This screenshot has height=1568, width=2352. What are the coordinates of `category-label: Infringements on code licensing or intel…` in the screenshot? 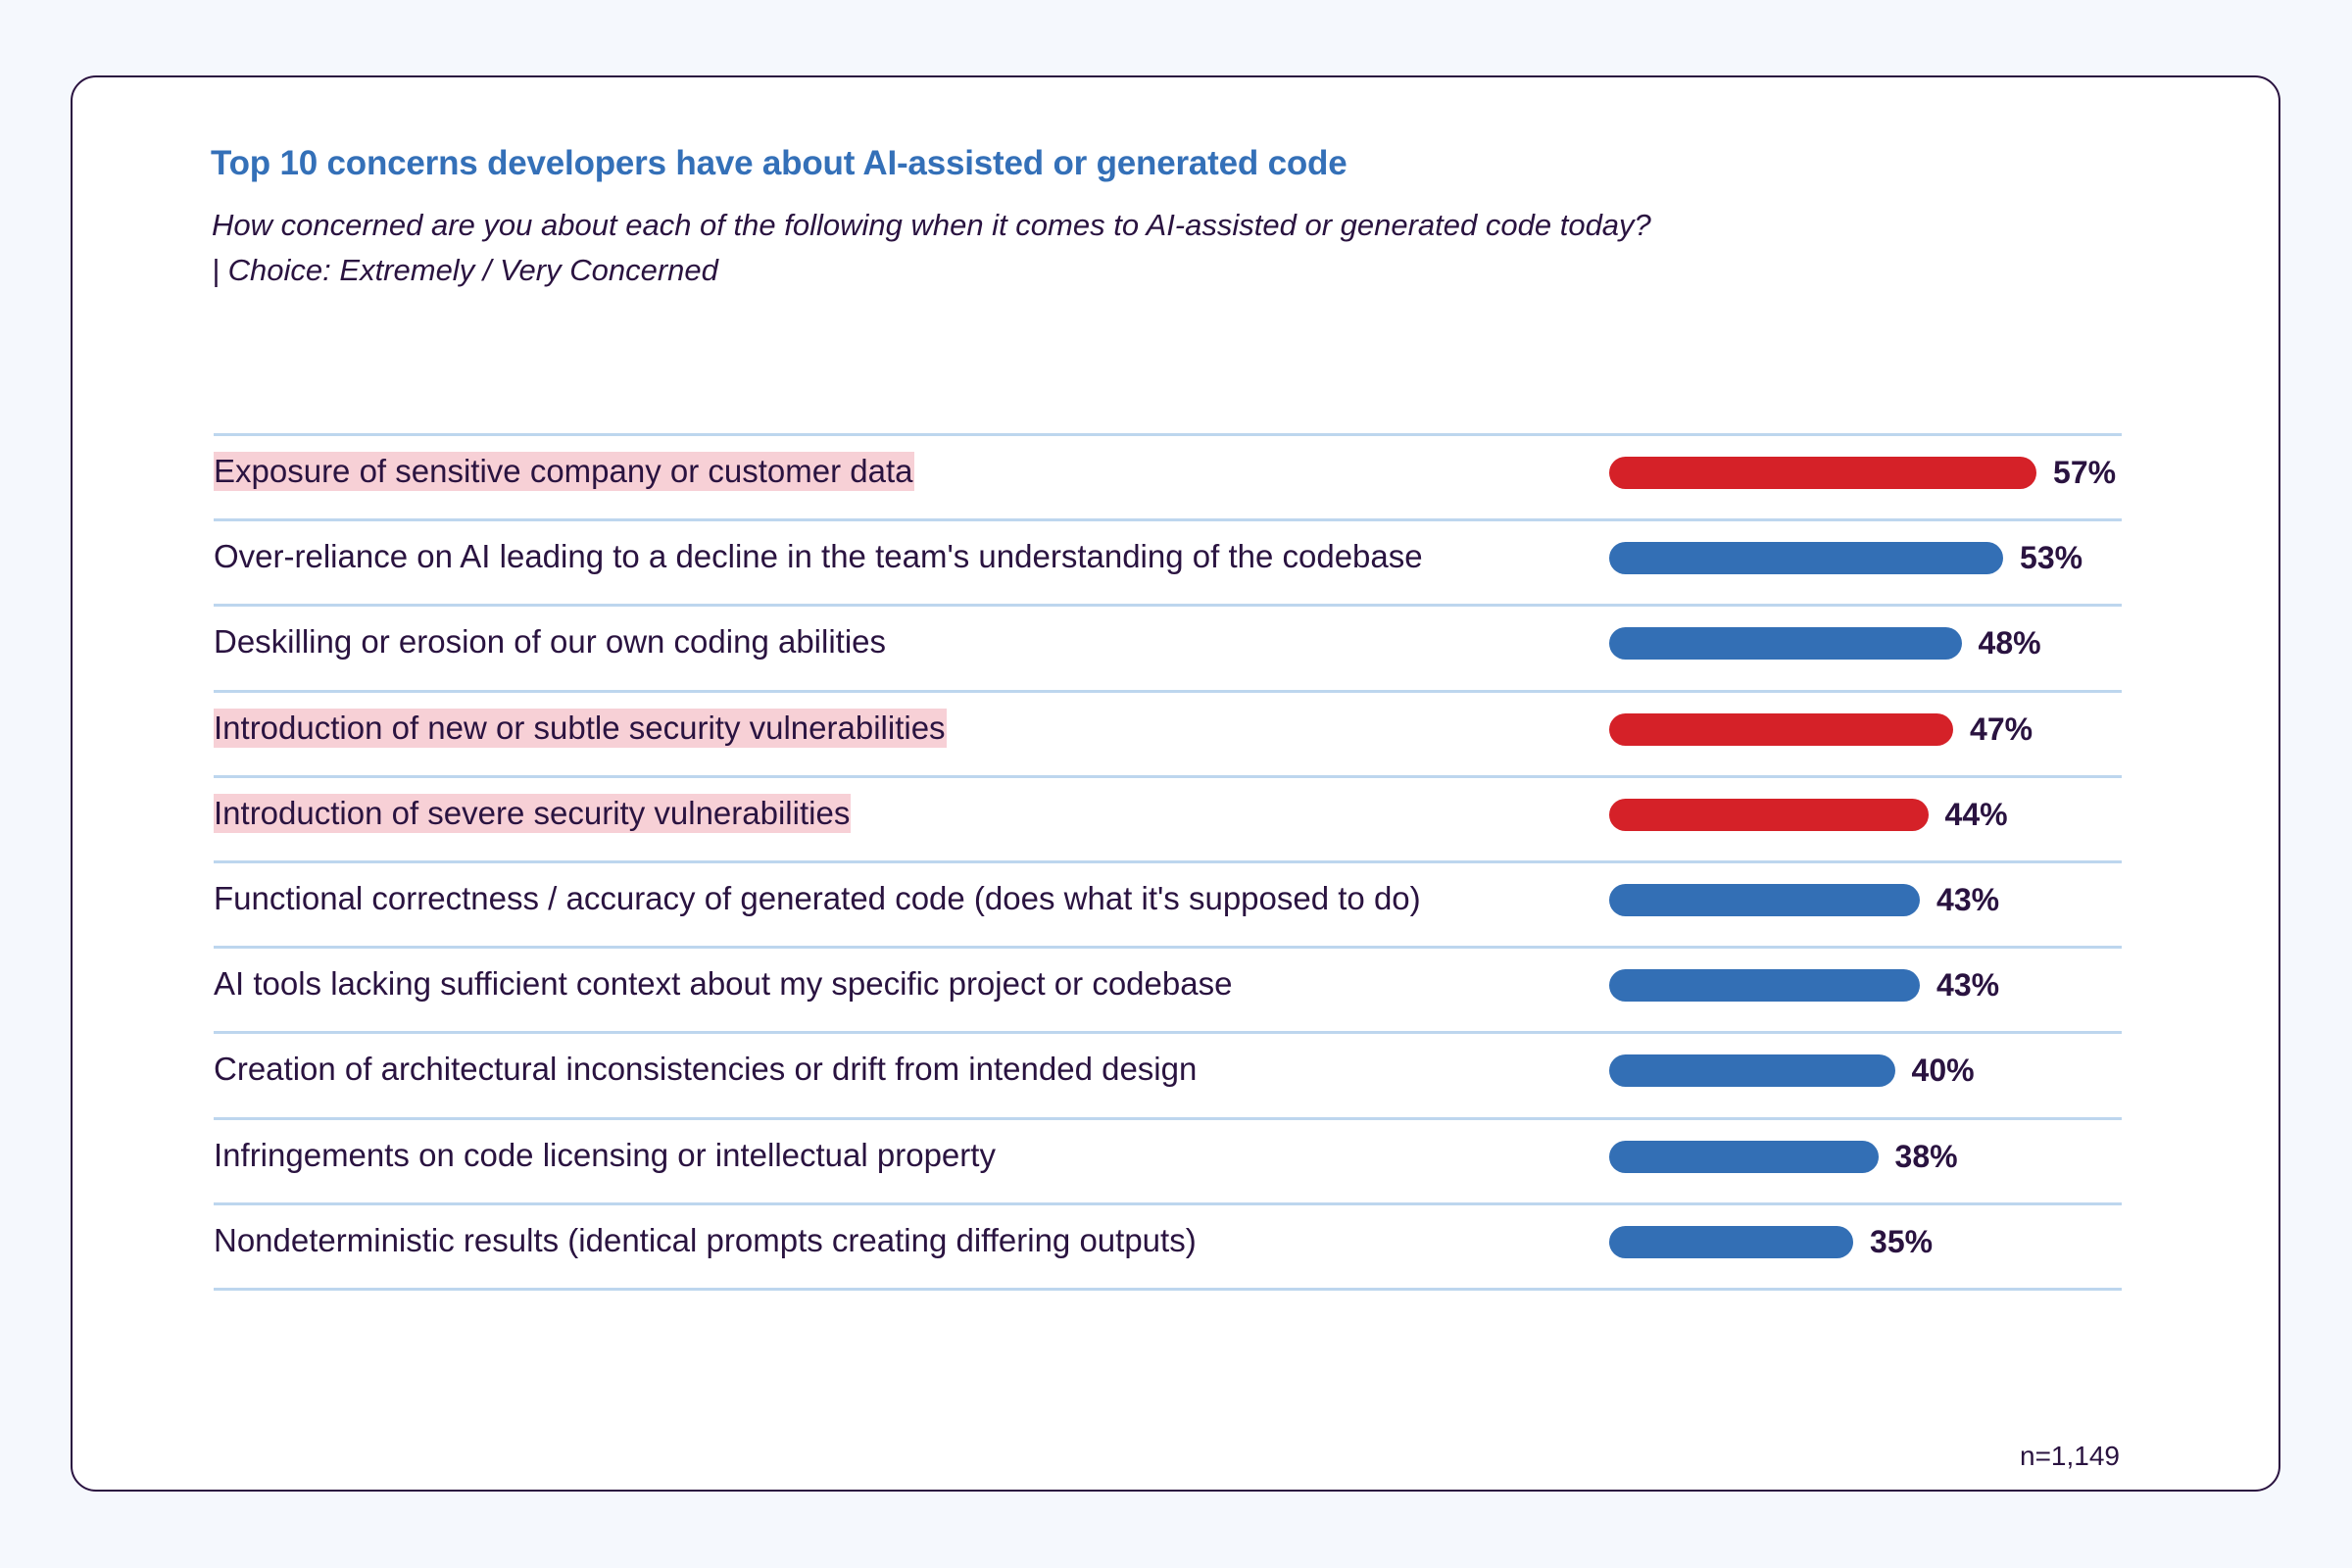 It's located at (605, 1154).